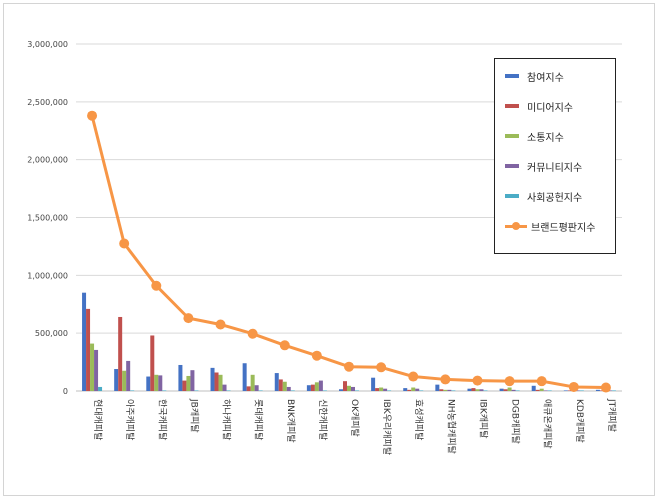 This screenshot has width=660, height=501. I want to click on x-tick-label: OK캐피탈, so click(354, 418).